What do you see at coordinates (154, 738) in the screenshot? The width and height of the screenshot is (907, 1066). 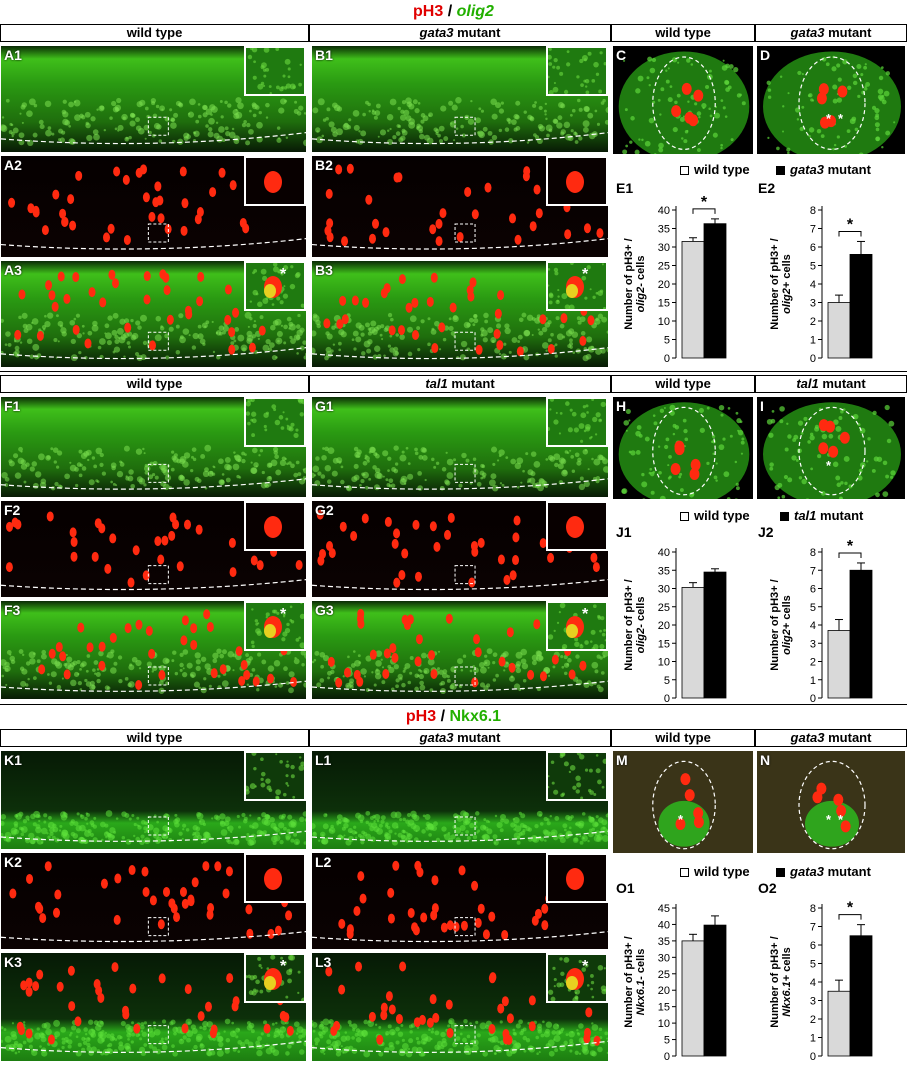 I see `header-wild-type-5: wild type` at bounding box center [154, 738].